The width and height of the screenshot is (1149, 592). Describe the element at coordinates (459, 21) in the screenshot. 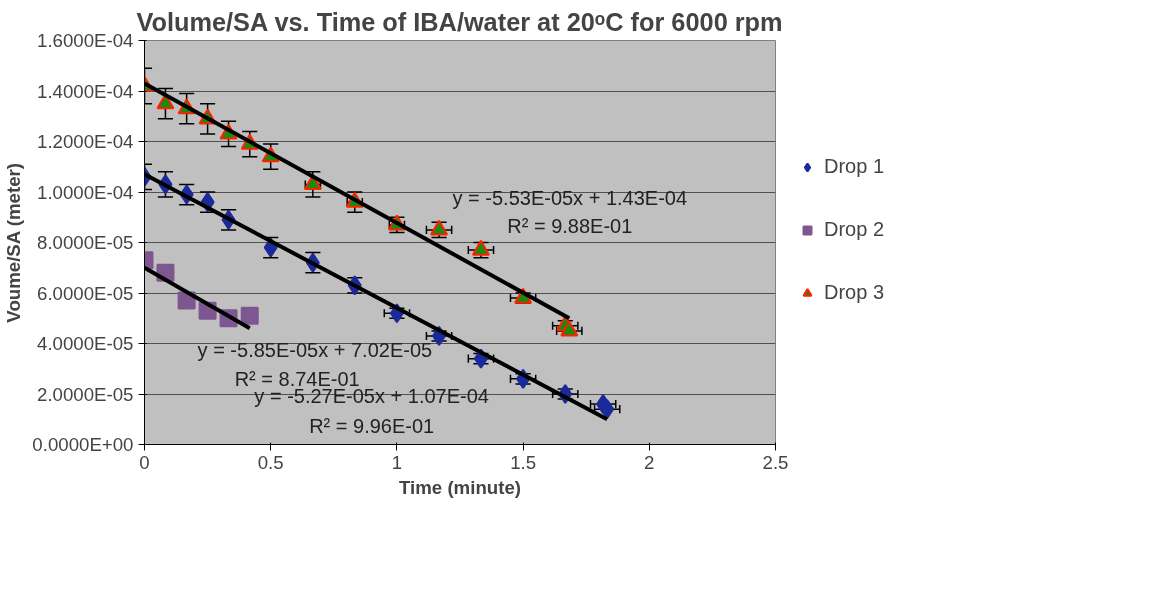

I see `chart-title: Volume/SA vs. Time of IBA/water at 20ᵒC for 6000 rpm` at that location.